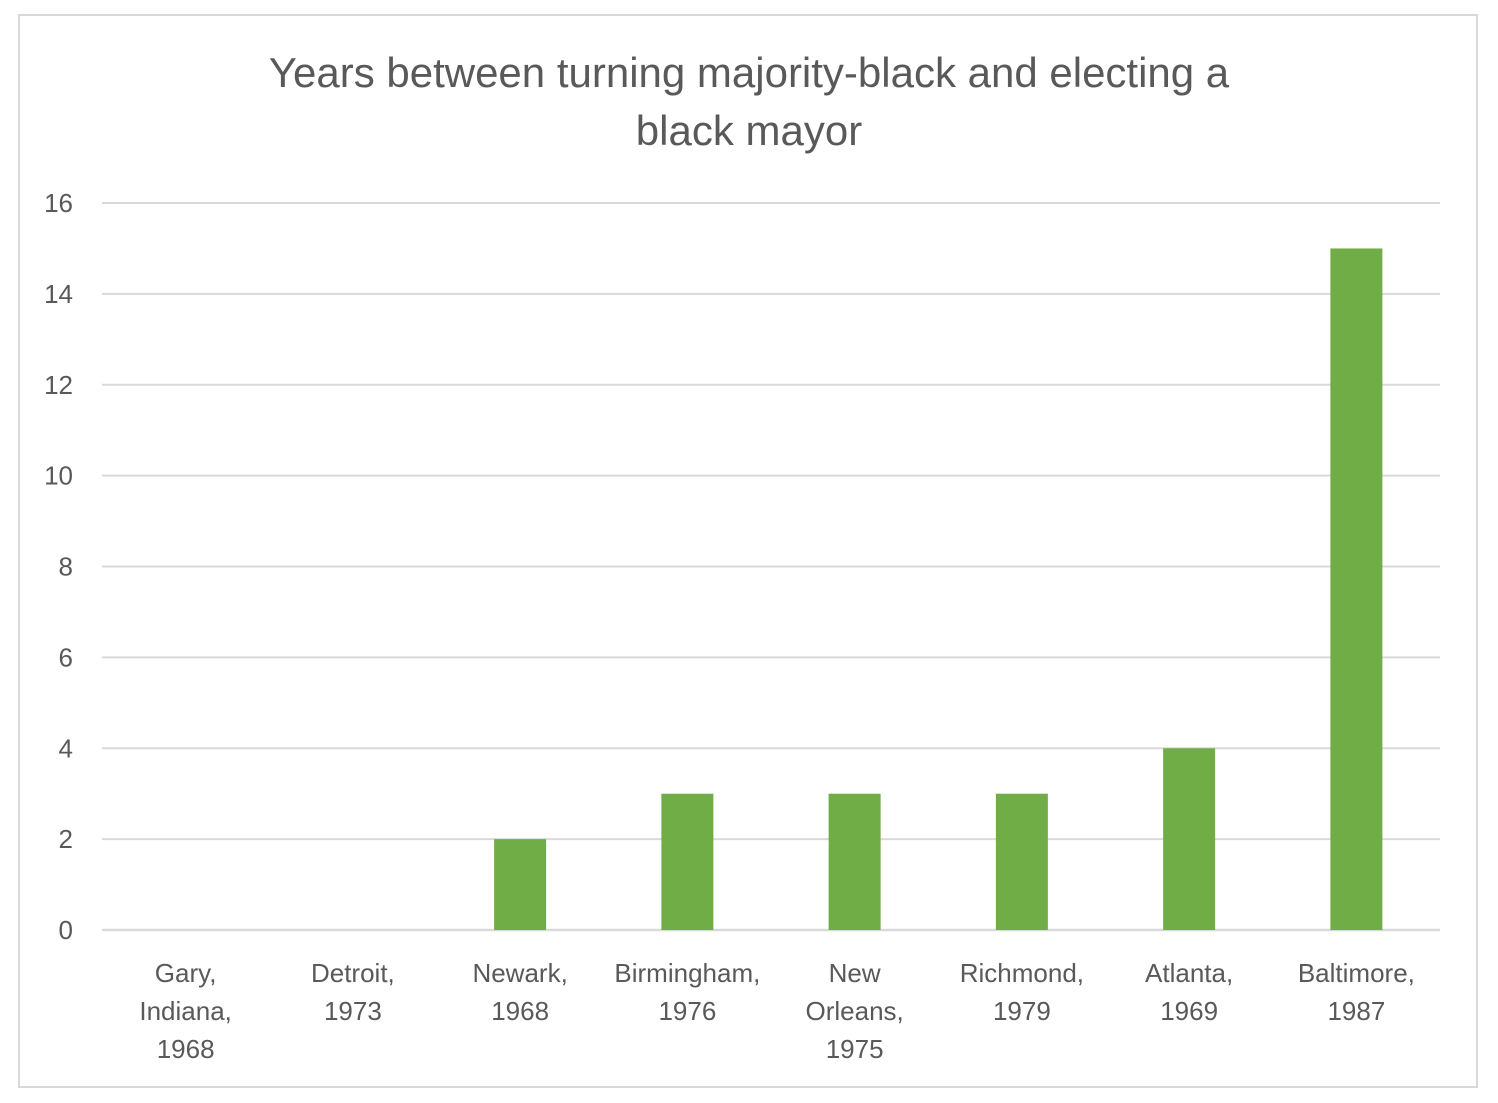 This screenshot has height=1103, width=1498. I want to click on x-category-label-line: 1975, so click(855, 1049).